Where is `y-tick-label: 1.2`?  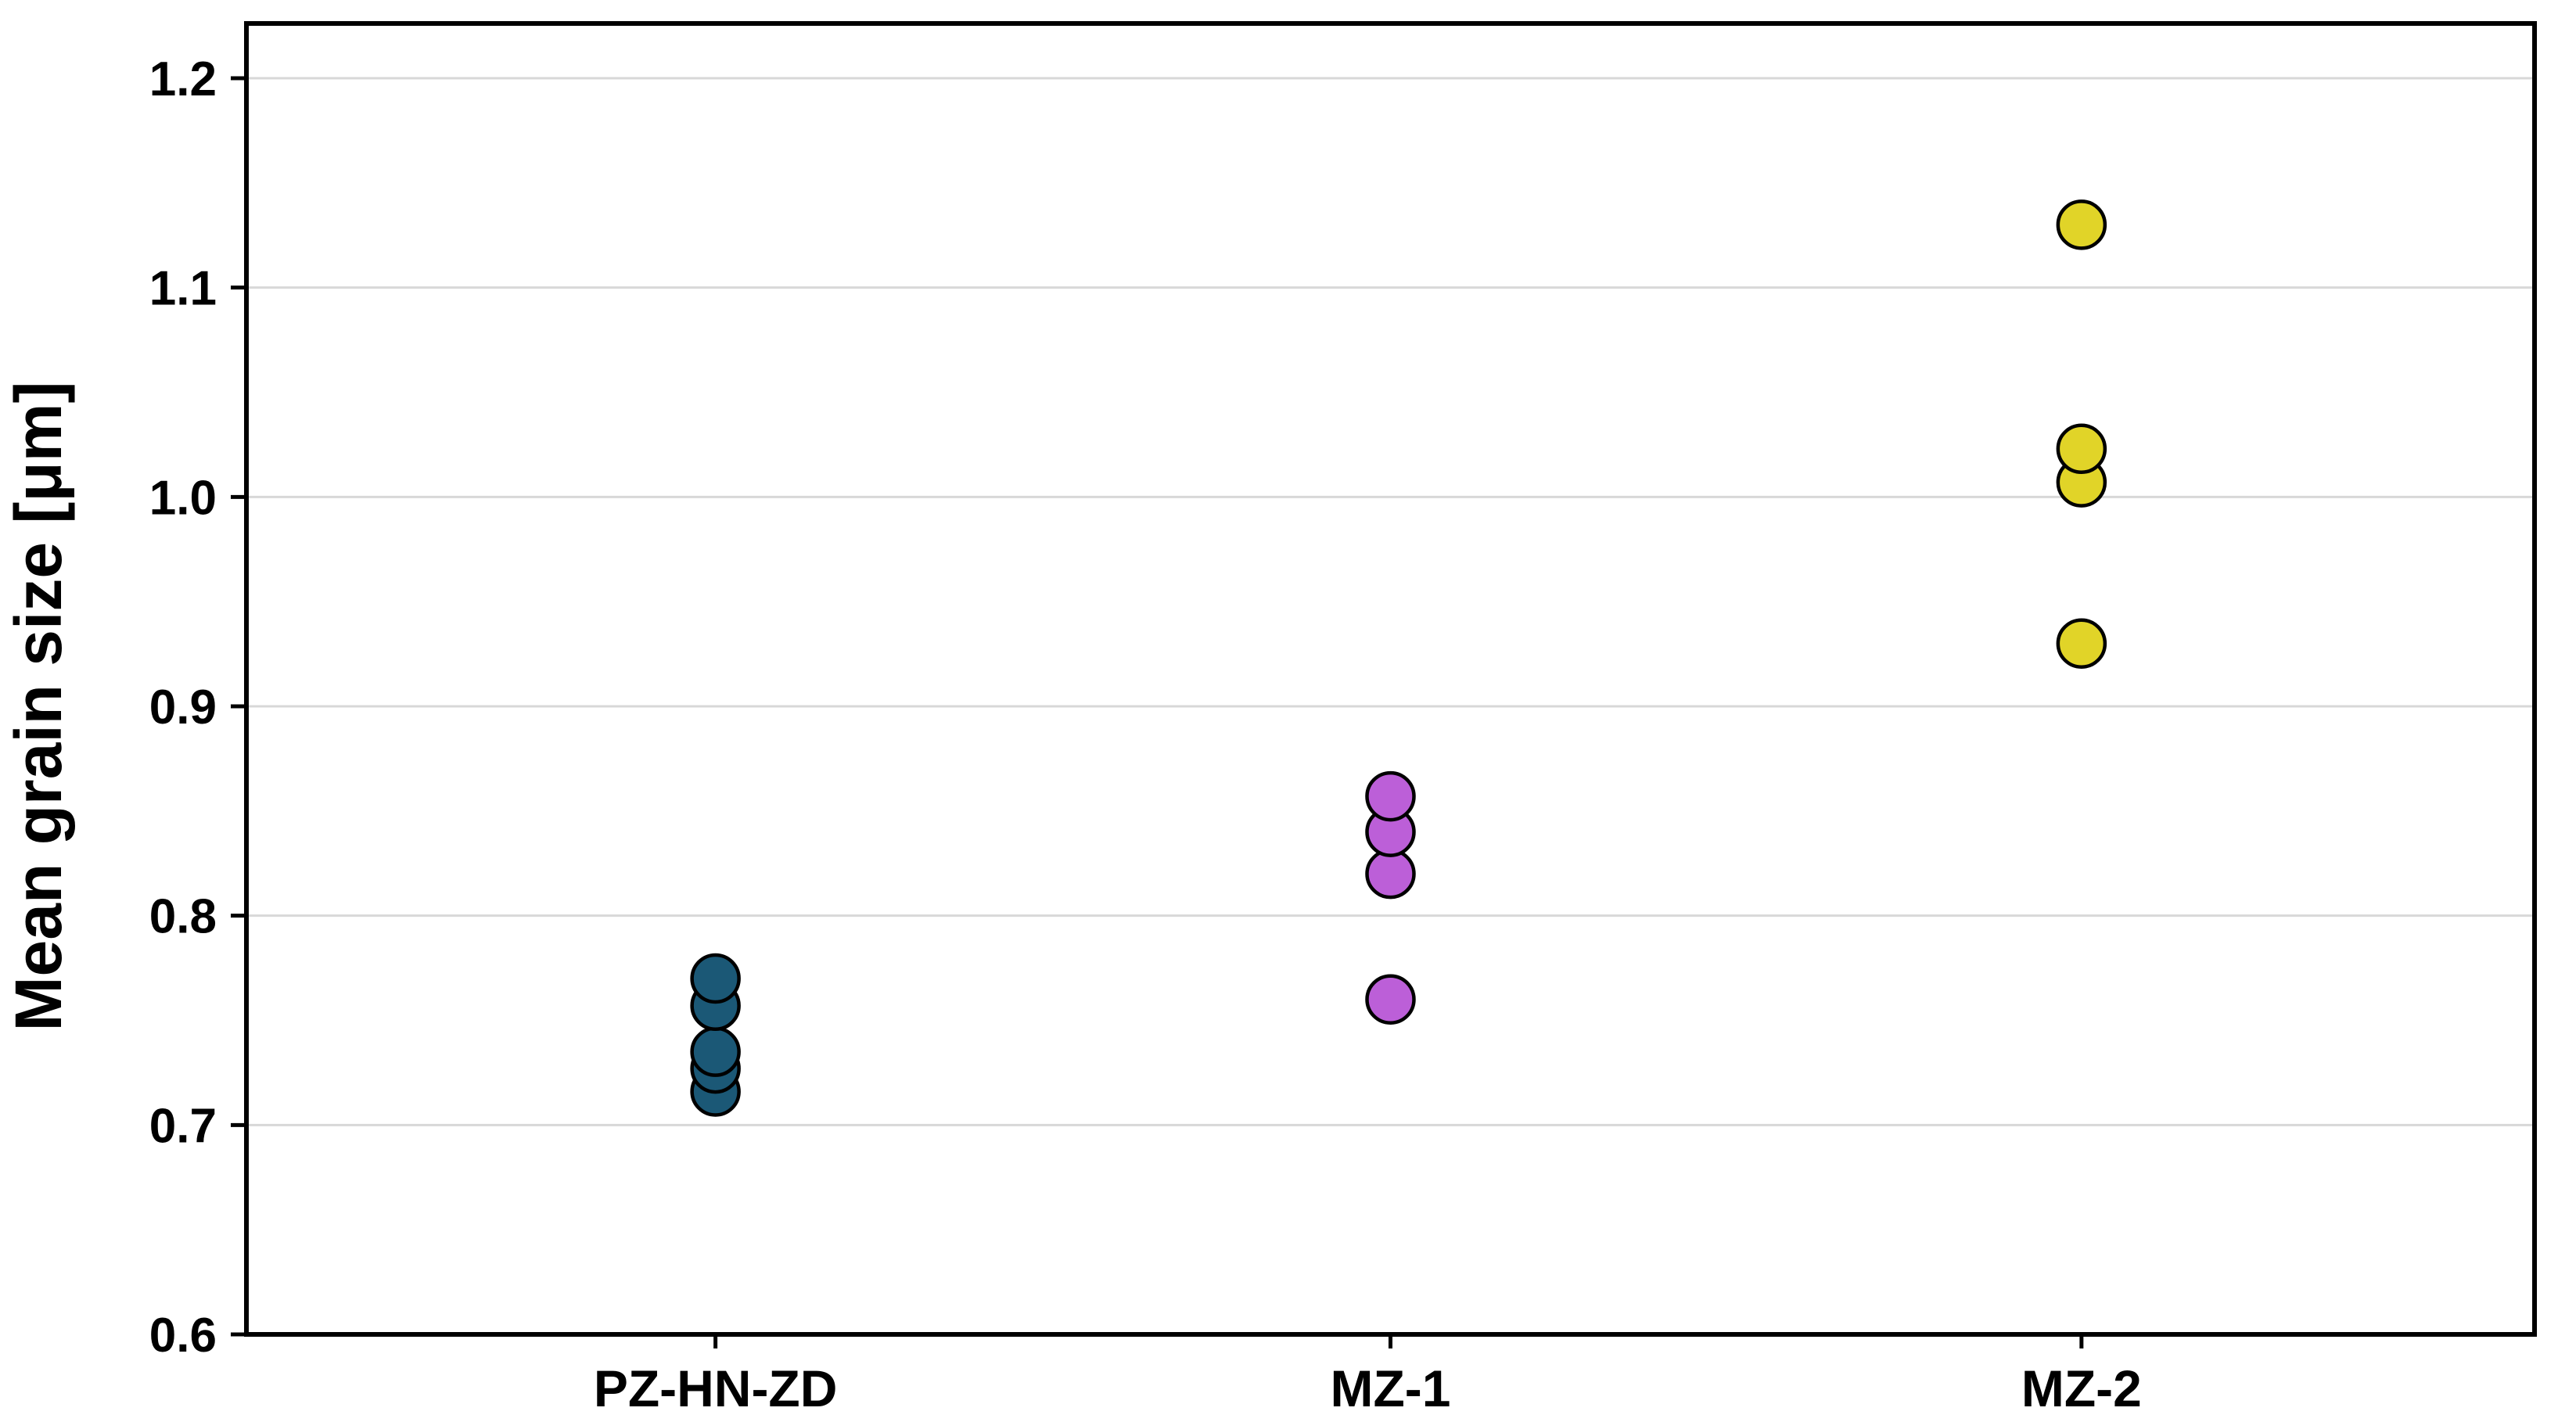 y-tick-label: 1.2 is located at coordinates (183, 79).